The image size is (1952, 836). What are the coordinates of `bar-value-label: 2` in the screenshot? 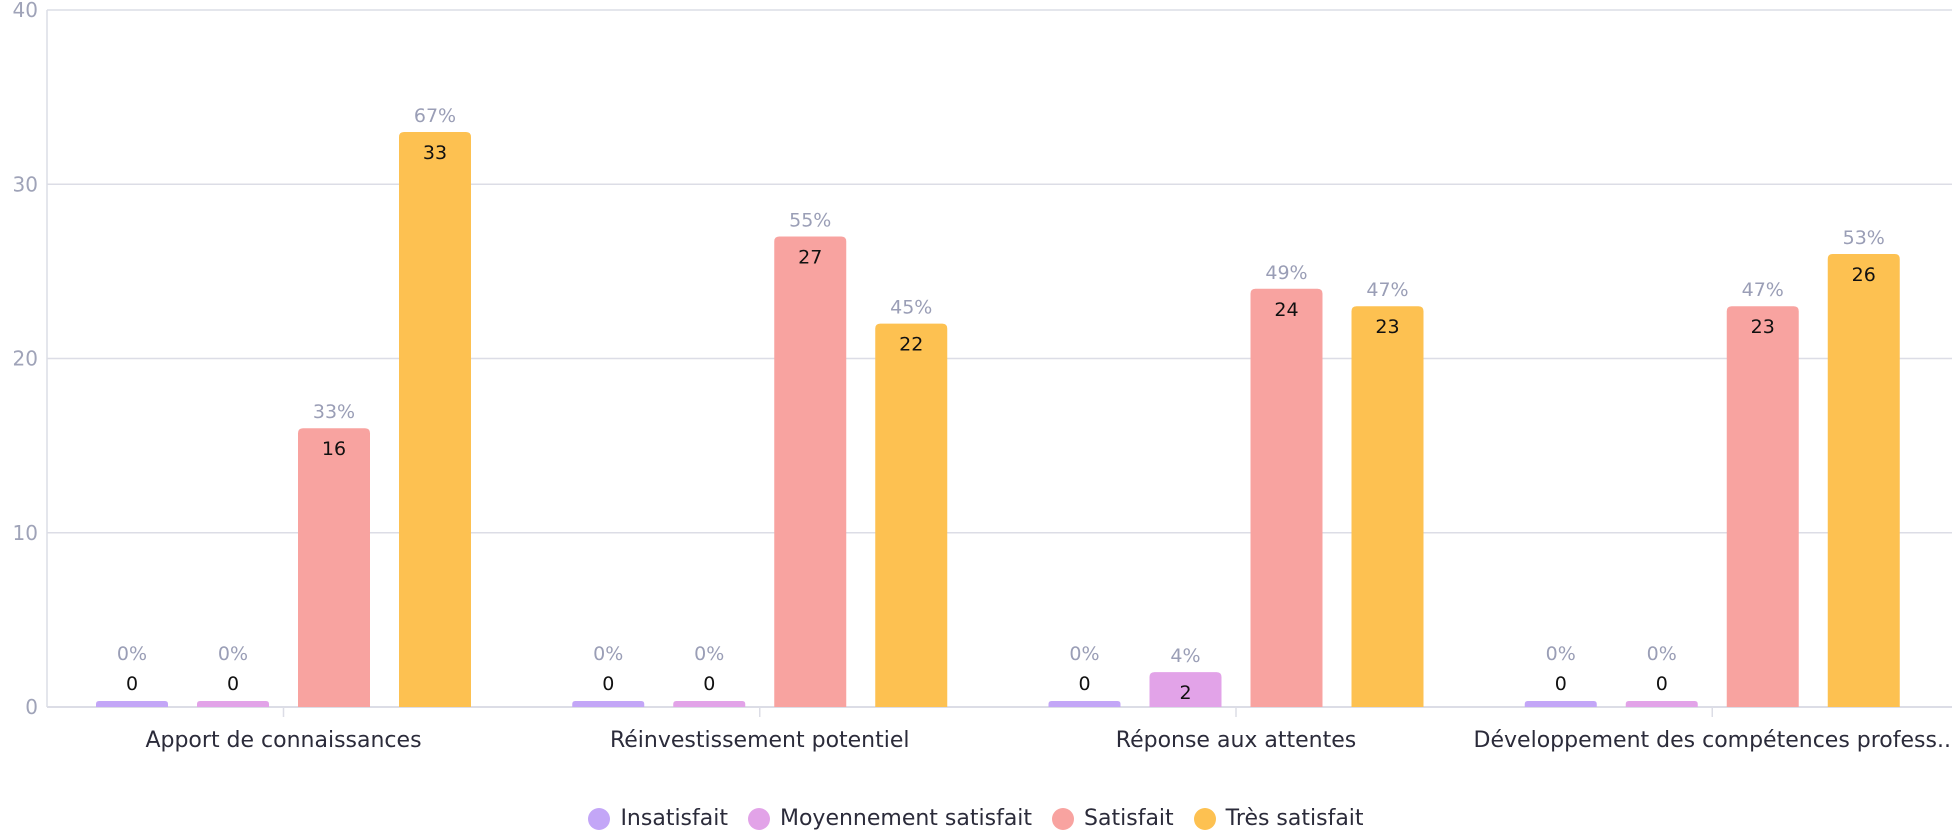 It's located at (1185, 693).